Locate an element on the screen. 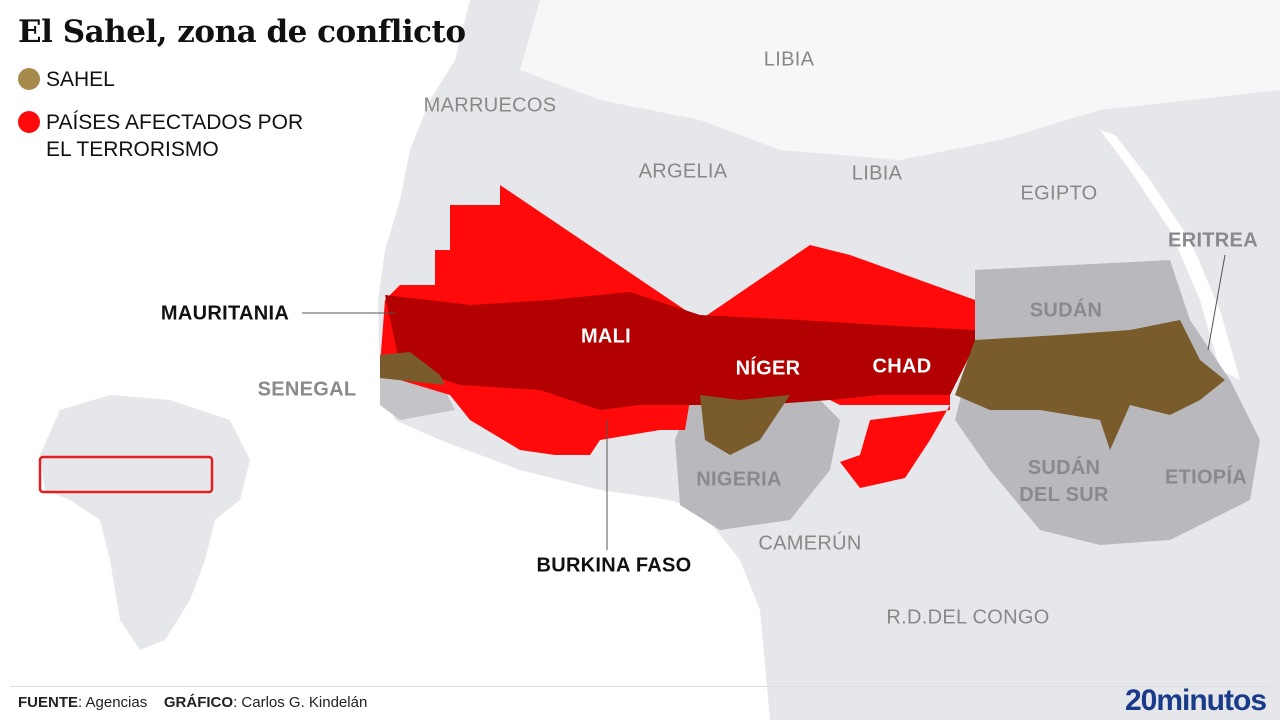 The height and width of the screenshot is (720, 1280). label-libia: LIBIA is located at coordinates (877, 173).